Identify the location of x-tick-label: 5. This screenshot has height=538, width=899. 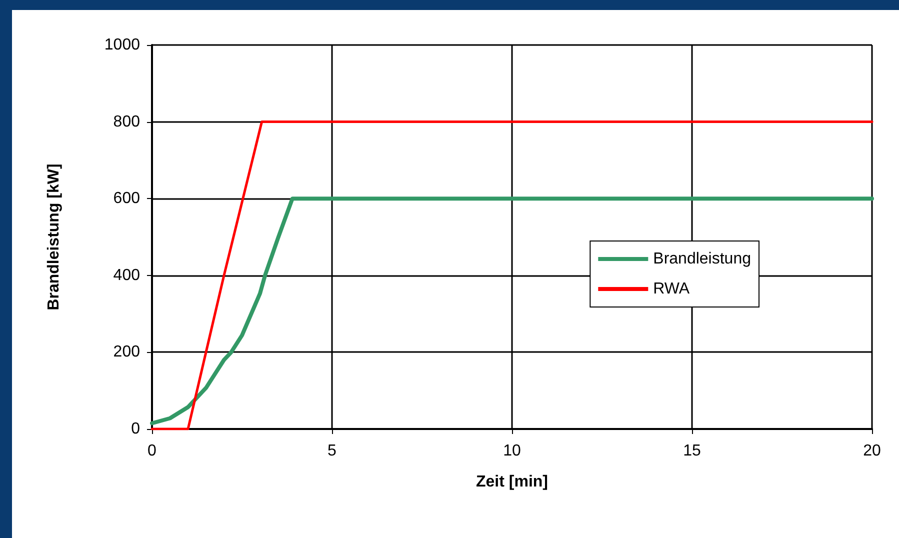
(332, 451).